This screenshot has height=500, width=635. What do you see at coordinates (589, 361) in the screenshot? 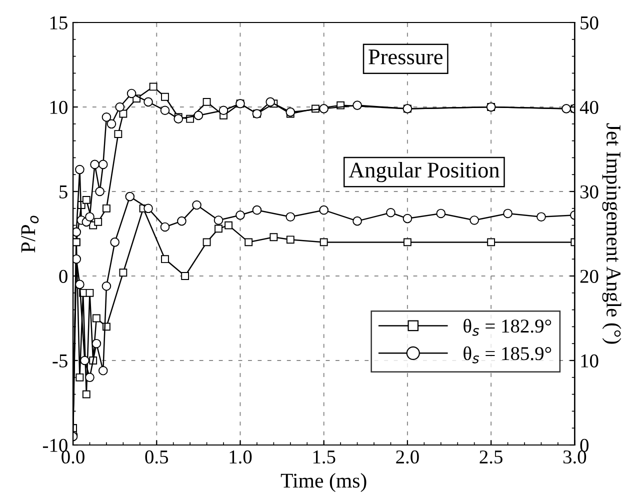
I see `y2-tick-label: 10` at bounding box center [589, 361].